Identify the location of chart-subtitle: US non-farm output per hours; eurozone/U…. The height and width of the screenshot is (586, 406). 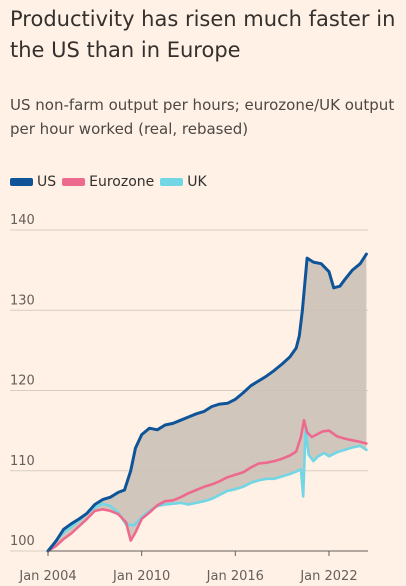
(202, 117).